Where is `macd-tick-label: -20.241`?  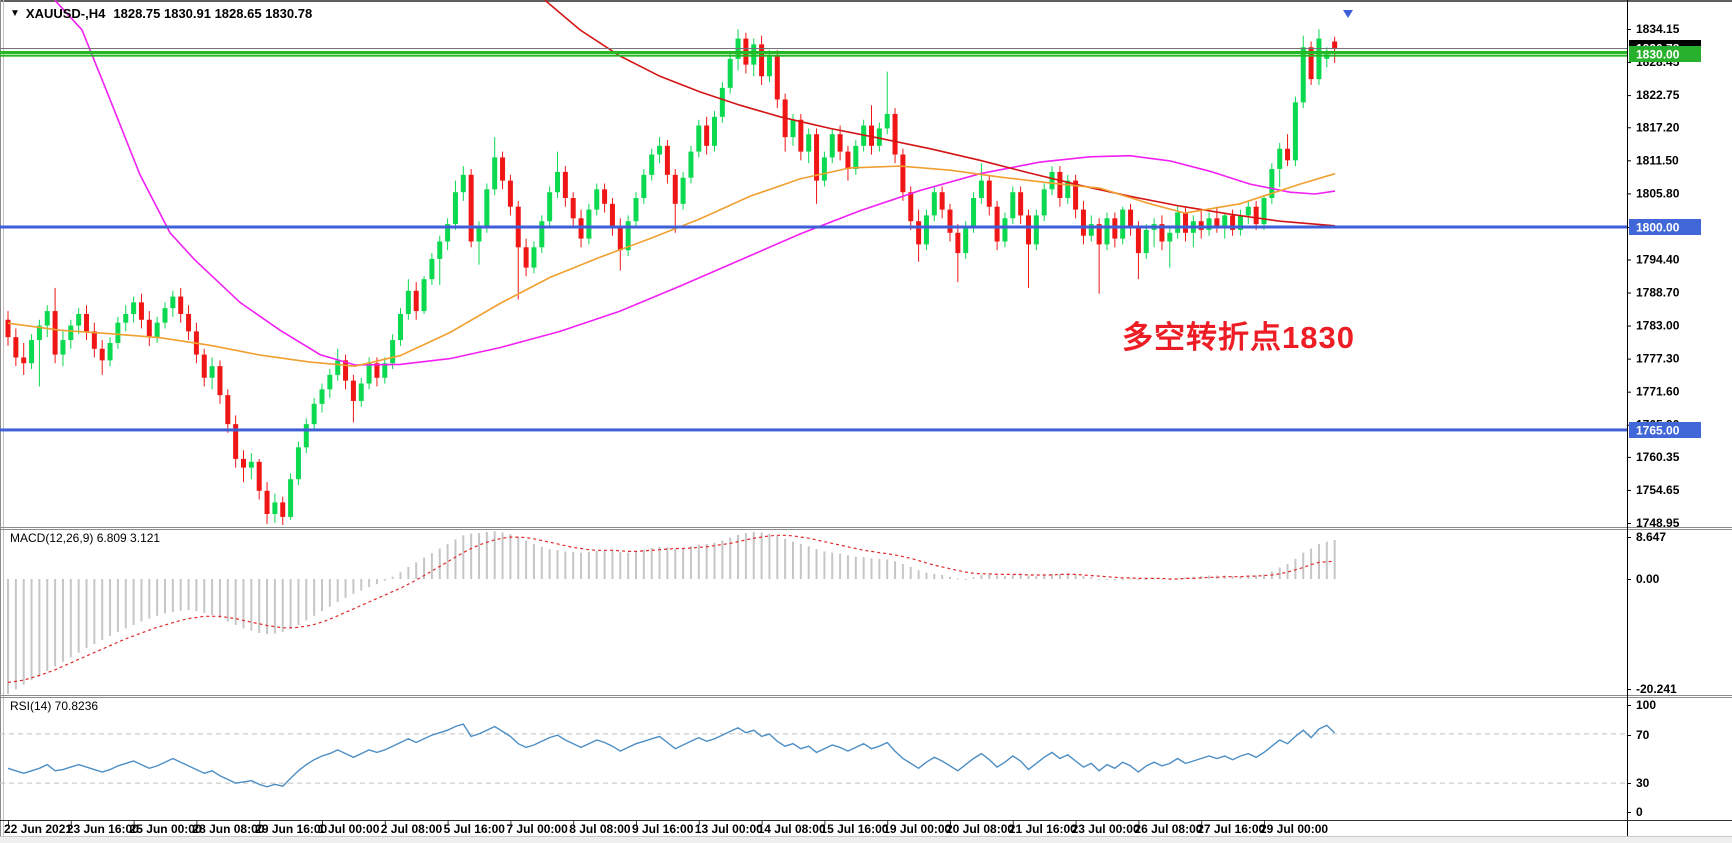 macd-tick-label: -20.241 is located at coordinates (1656, 689).